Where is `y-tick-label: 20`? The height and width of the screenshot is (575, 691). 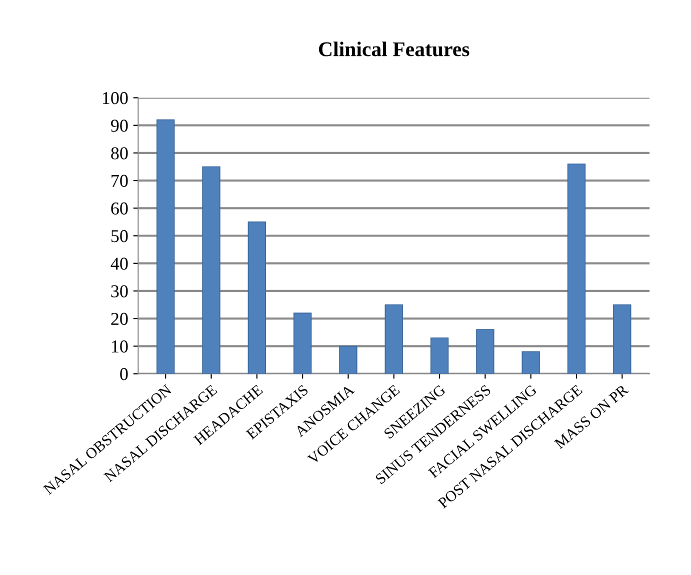 y-tick-label: 20 is located at coordinates (119, 318).